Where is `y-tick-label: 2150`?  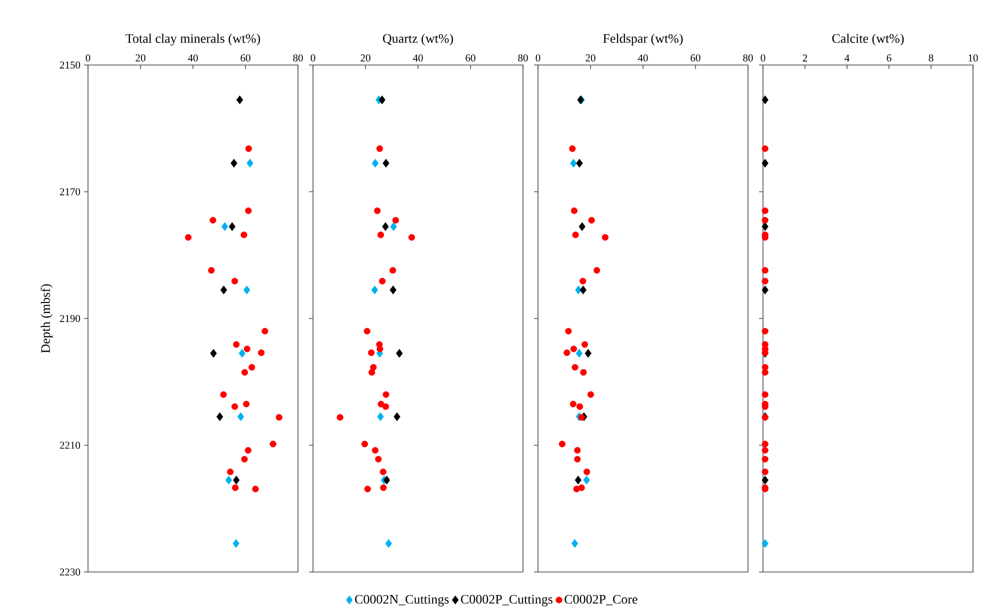 y-tick-label: 2150 is located at coordinates (70, 65).